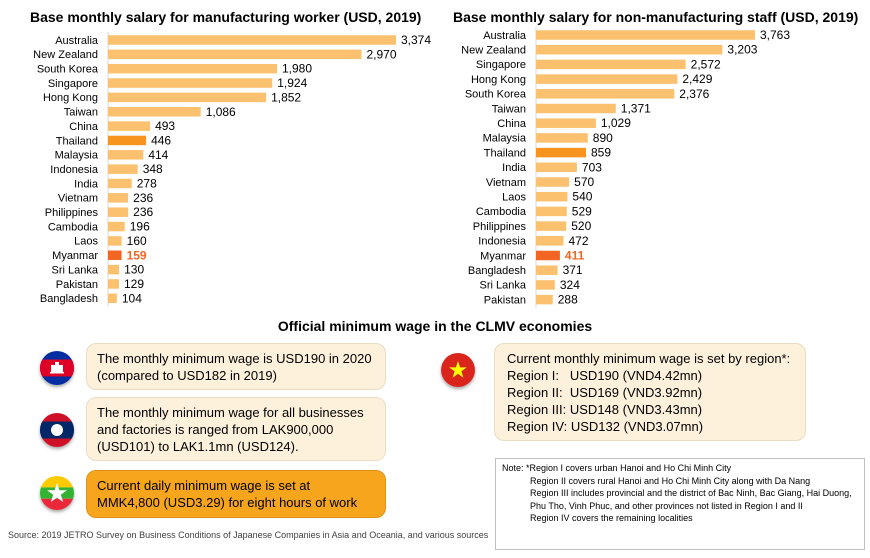 The image size is (870, 558). Describe the element at coordinates (592, 167) in the screenshot. I see `value-label: 703` at that location.